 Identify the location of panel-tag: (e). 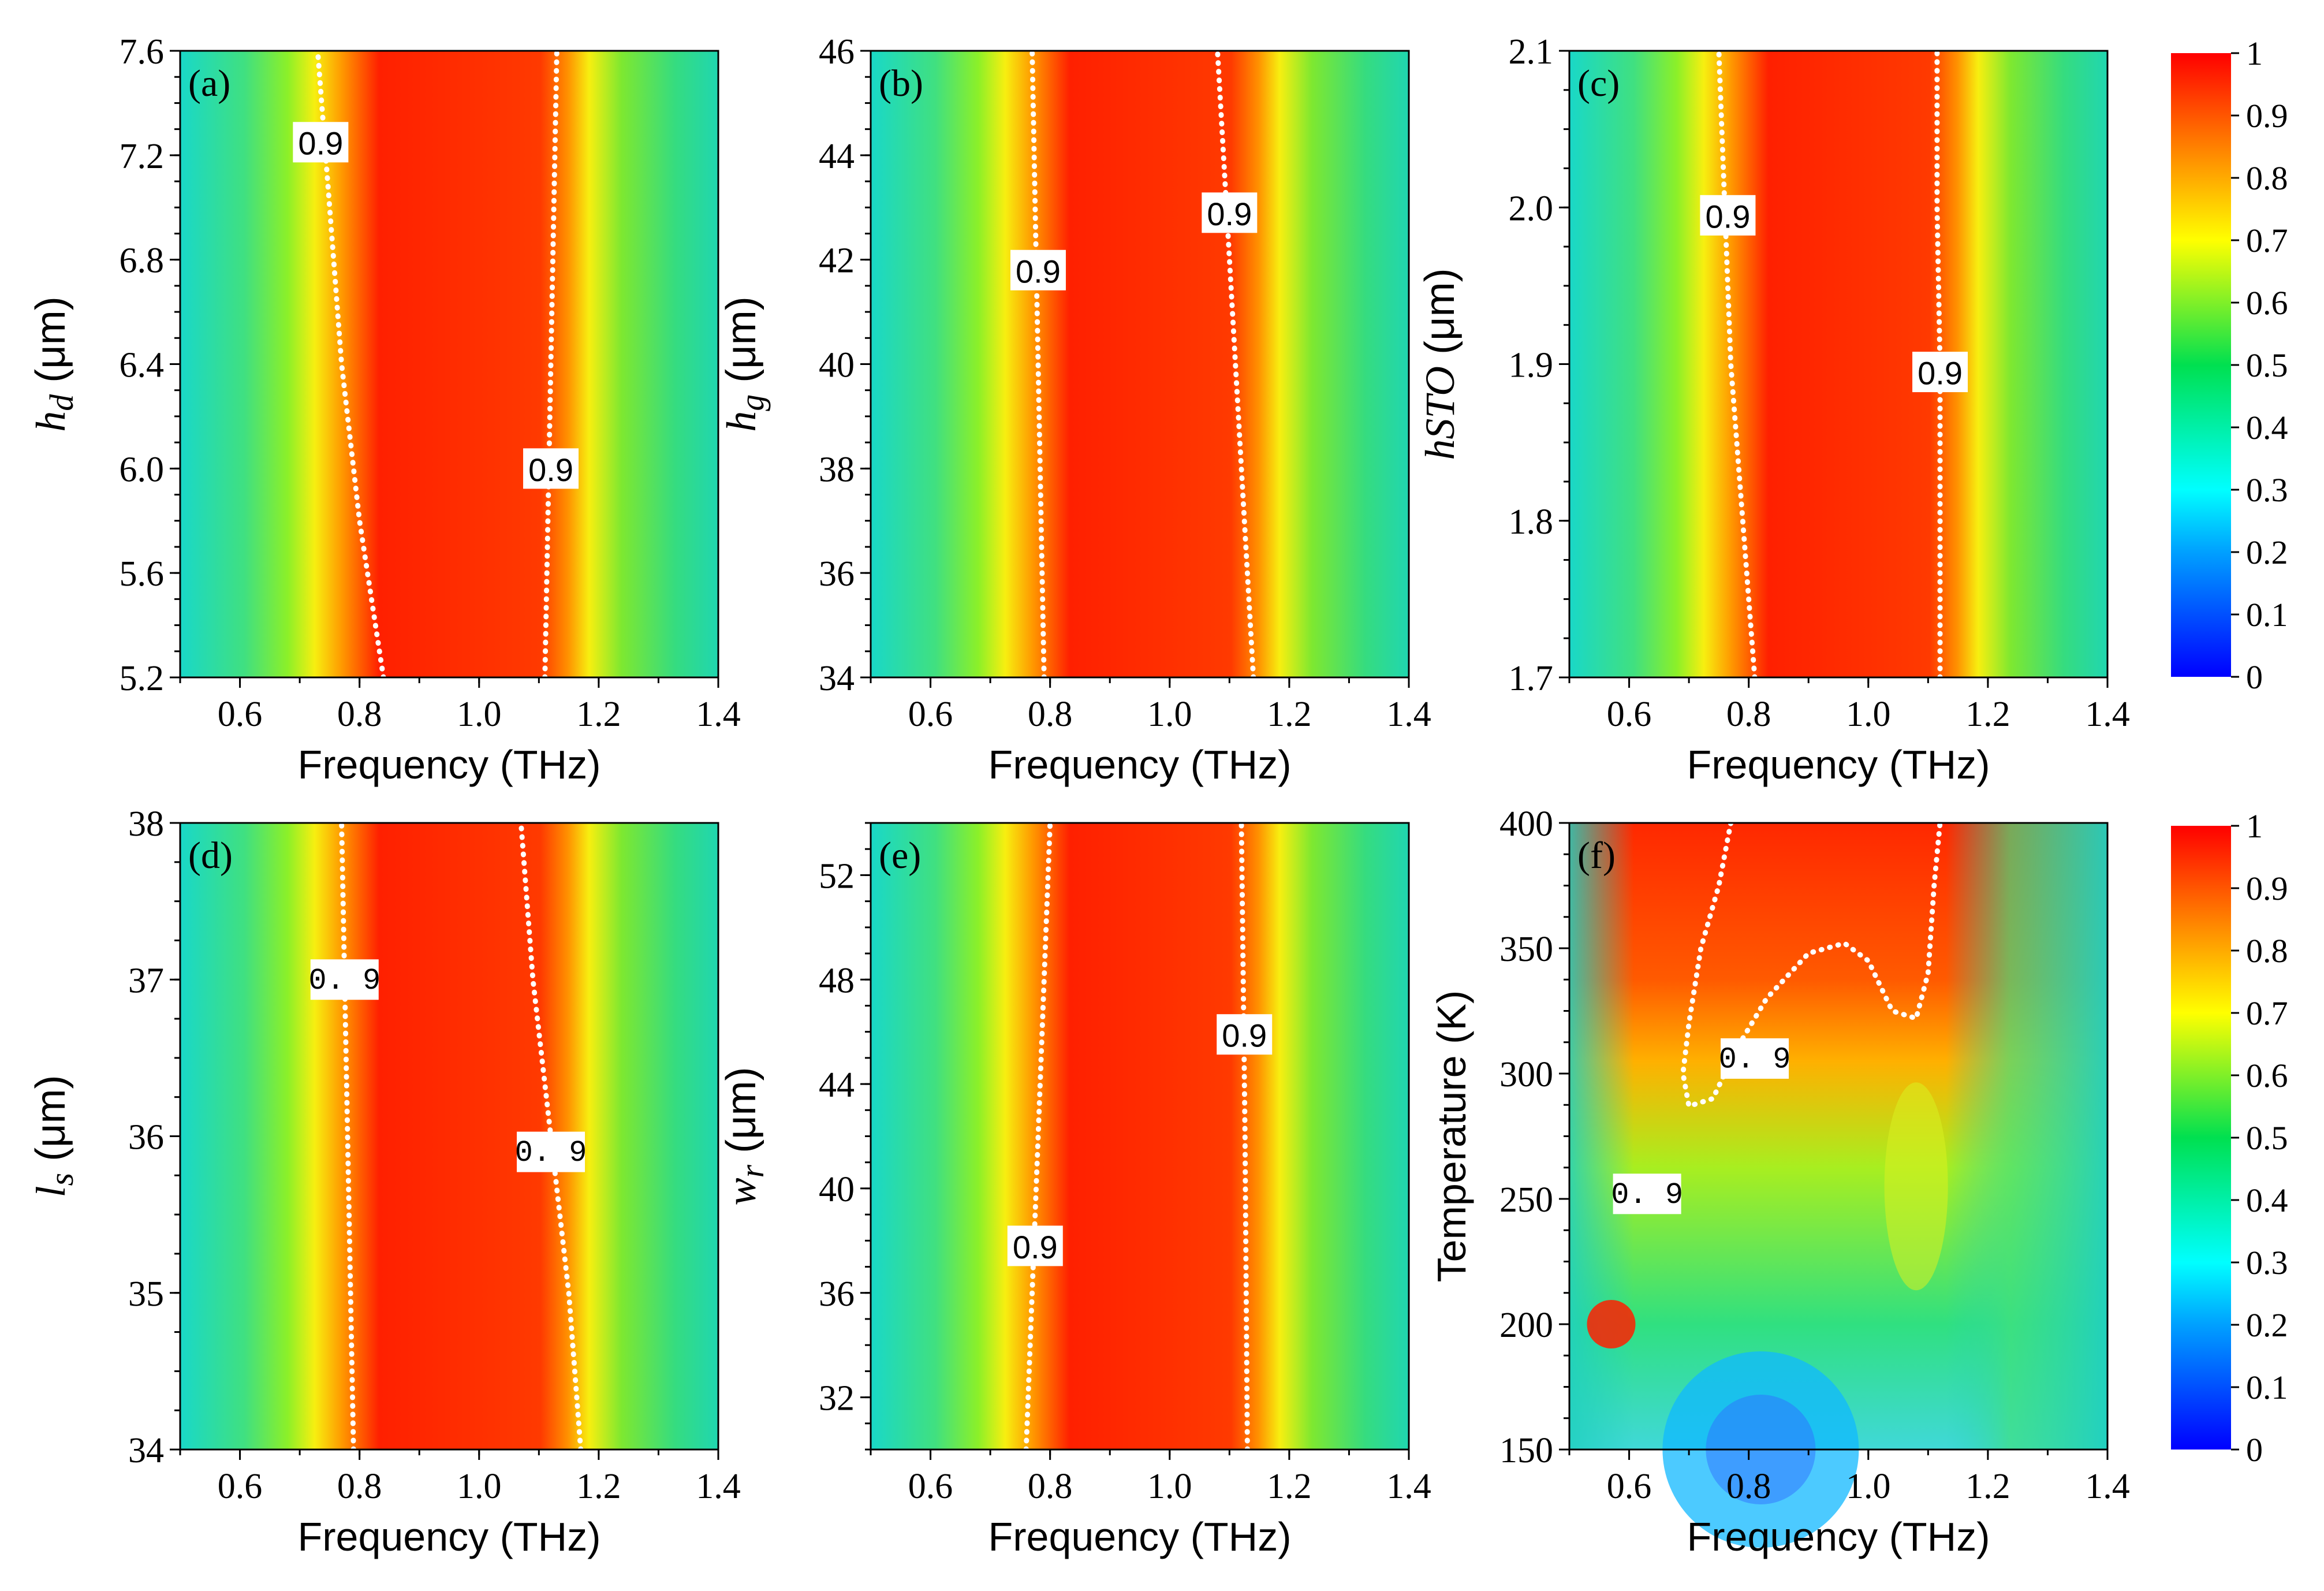
(900, 855).